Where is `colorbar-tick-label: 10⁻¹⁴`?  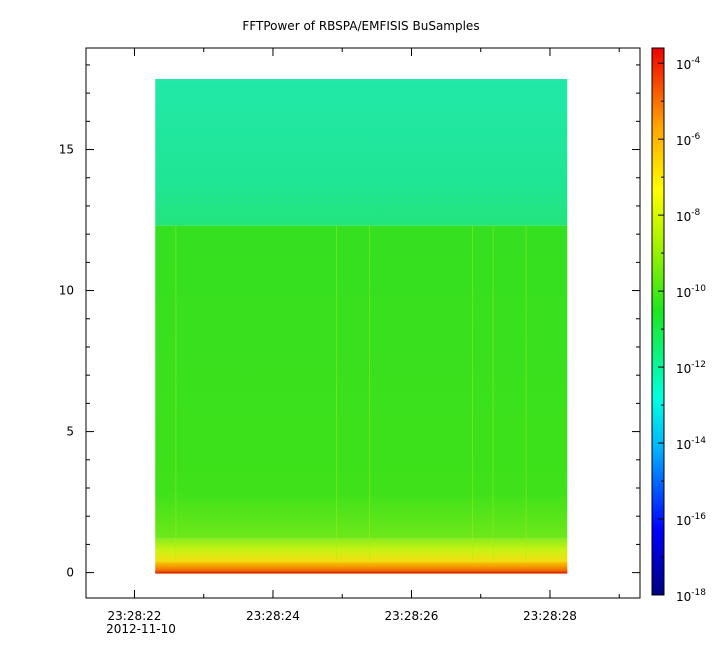
colorbar-tick-label: 10⁻¹⁴ is located at coordinates (691, 444).